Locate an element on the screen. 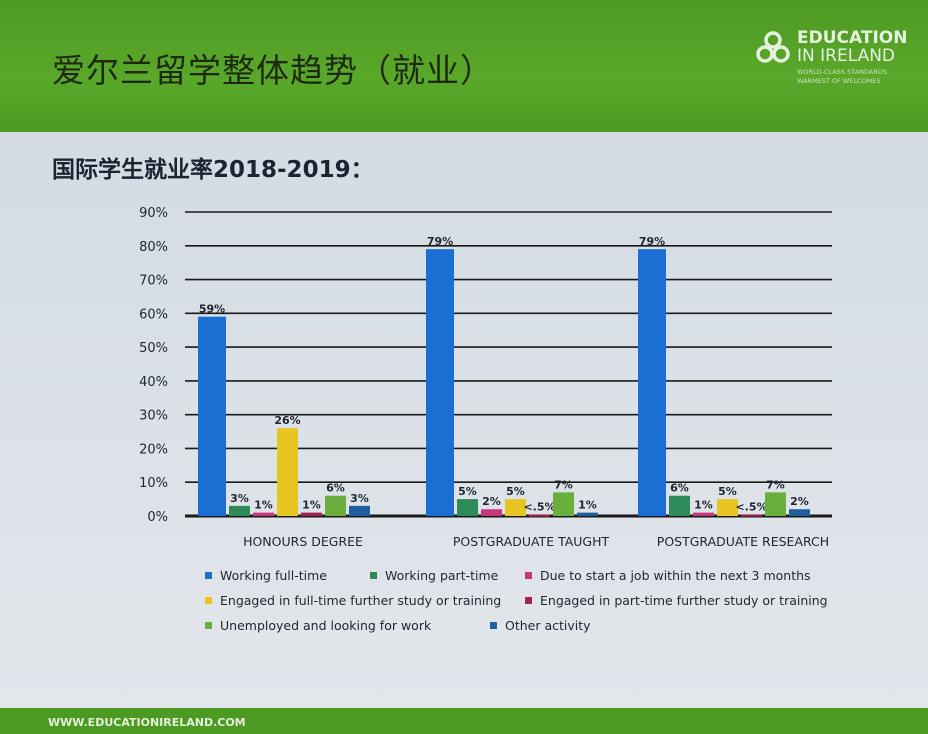 The height and width of the screenshot is (734, 928). x-category-label: HONOURS DEGREE is located at coordinates (303, 541).